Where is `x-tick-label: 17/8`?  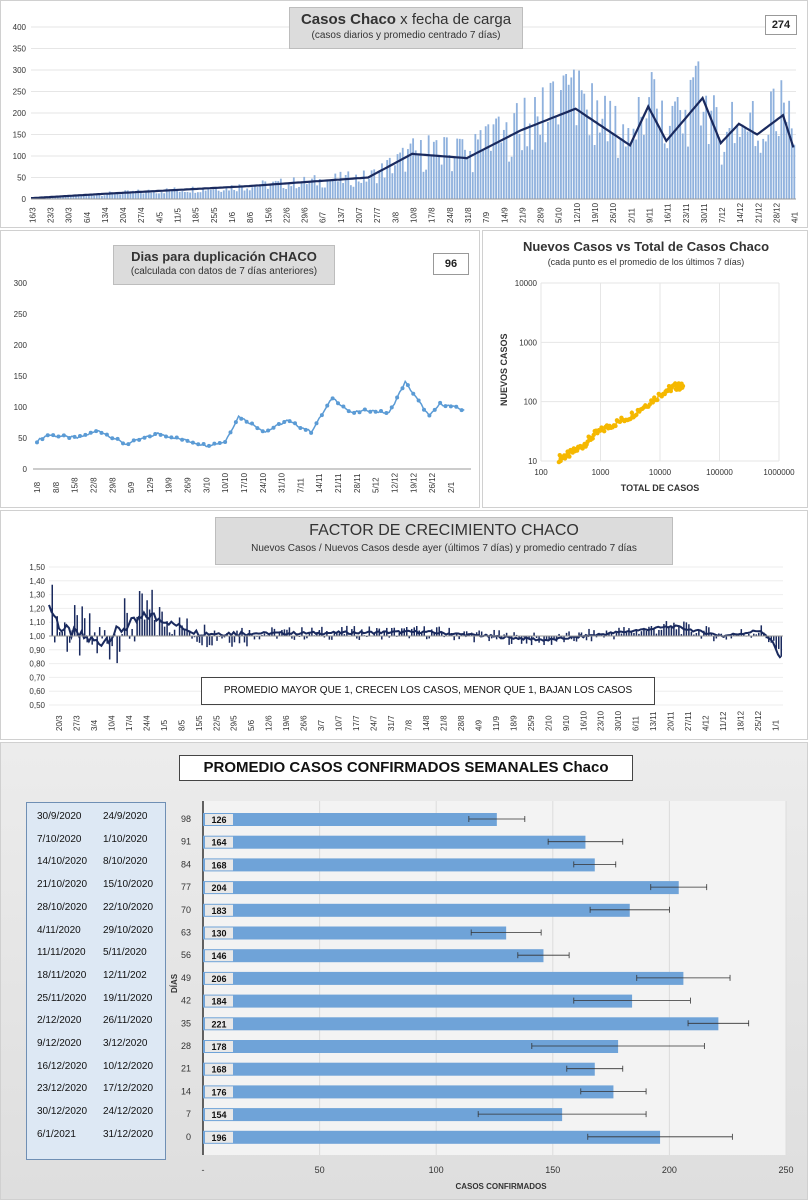 x-tick-label: 17/8 is located at coordinates (432, 215).